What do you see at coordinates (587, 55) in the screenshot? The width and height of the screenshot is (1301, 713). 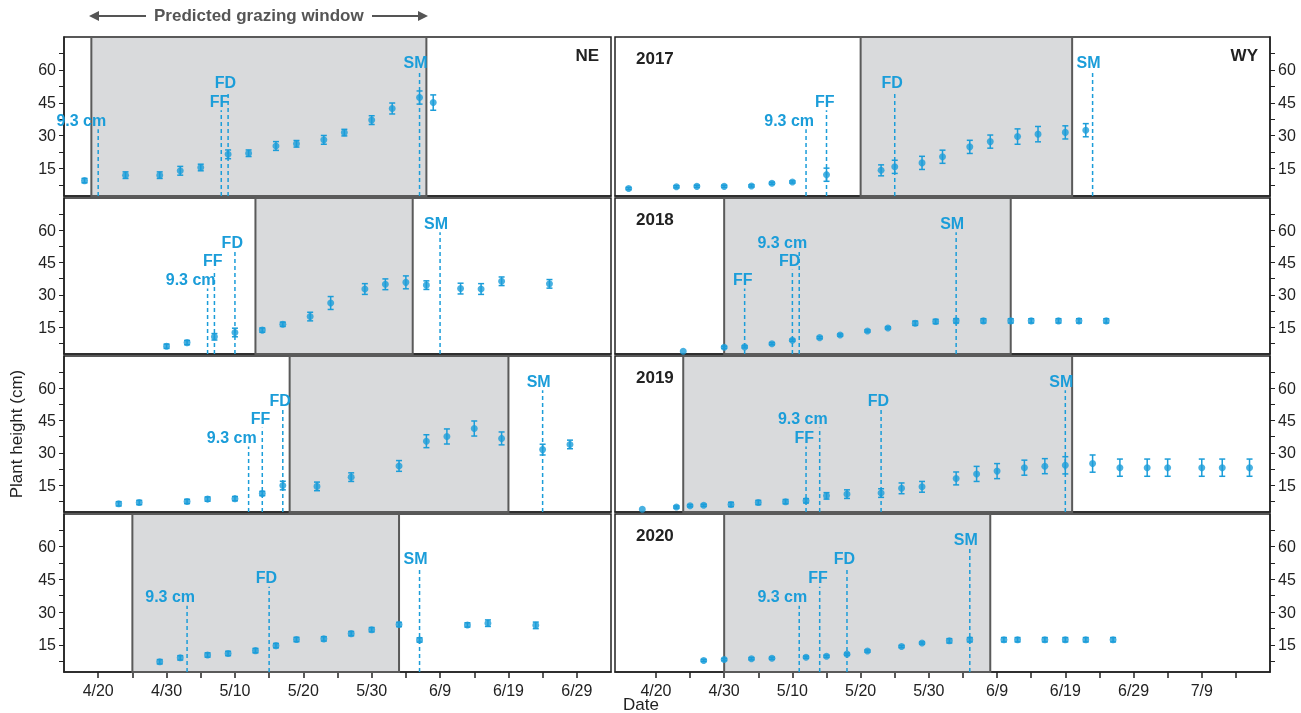 I see `annotation: NE` at bounding box center [587, 55].